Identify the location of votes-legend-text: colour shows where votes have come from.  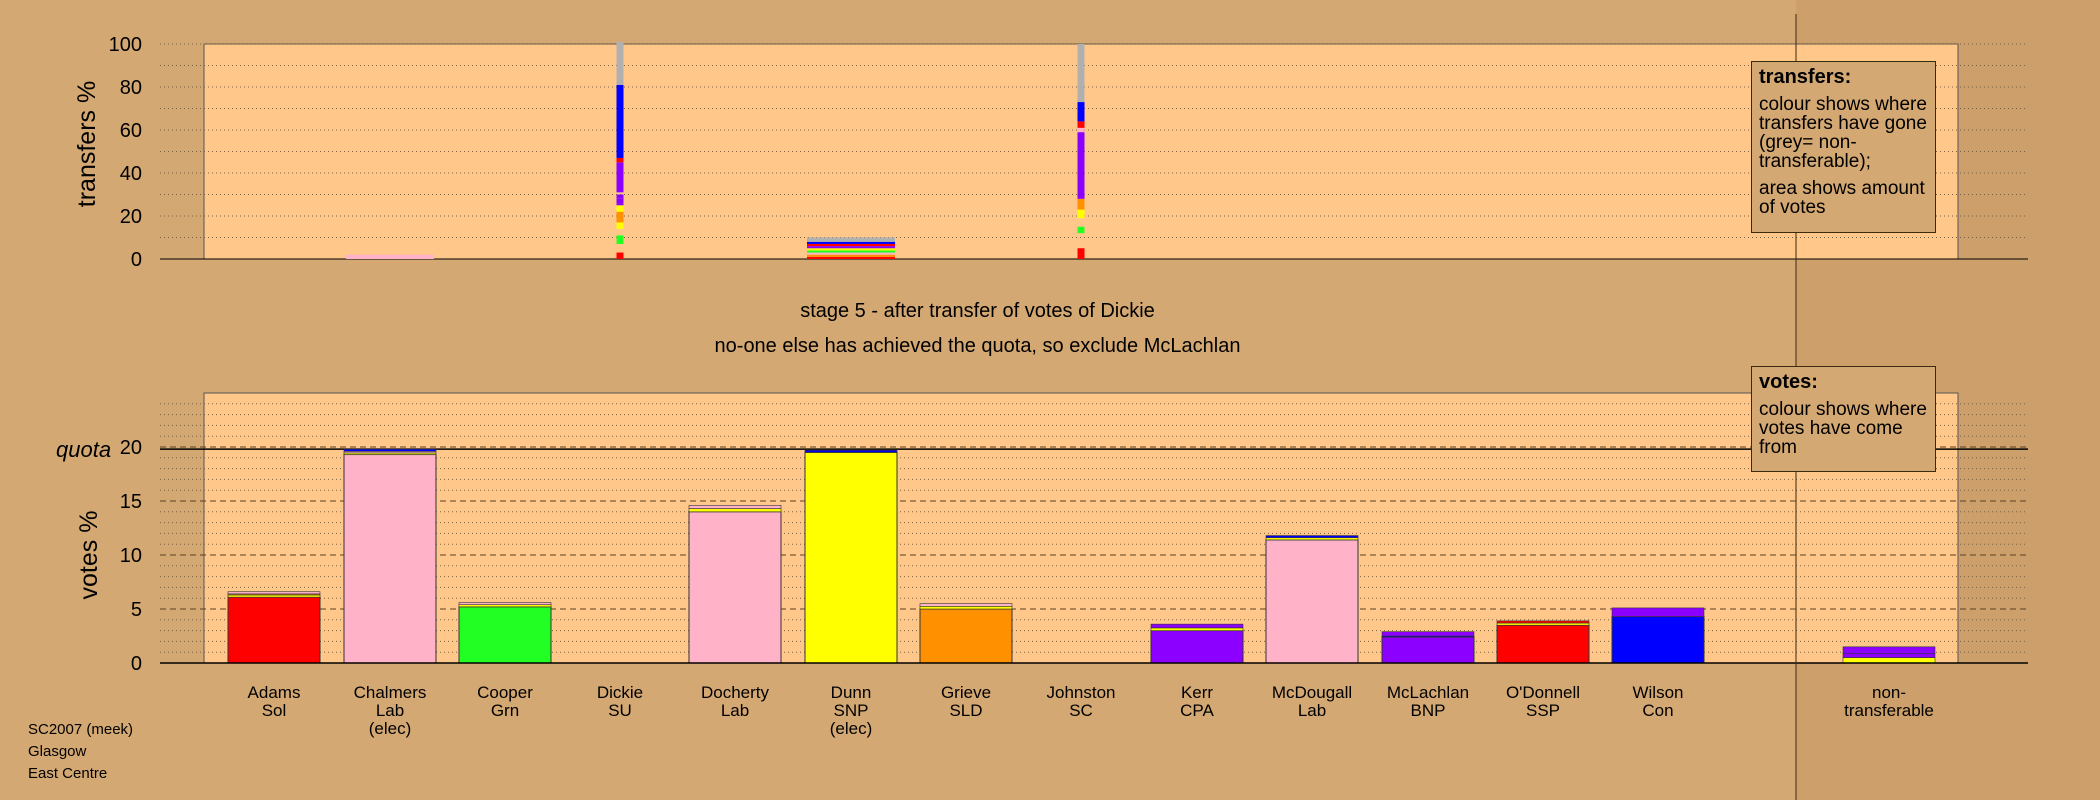
(1843, 428).